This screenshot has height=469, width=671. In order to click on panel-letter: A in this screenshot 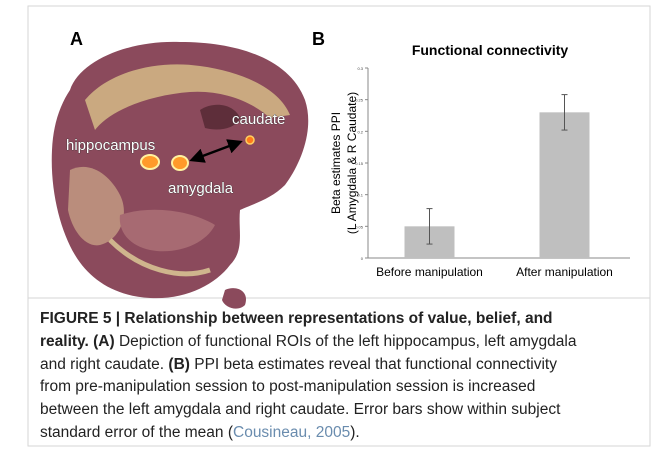, I will do `click(76, 39)`.